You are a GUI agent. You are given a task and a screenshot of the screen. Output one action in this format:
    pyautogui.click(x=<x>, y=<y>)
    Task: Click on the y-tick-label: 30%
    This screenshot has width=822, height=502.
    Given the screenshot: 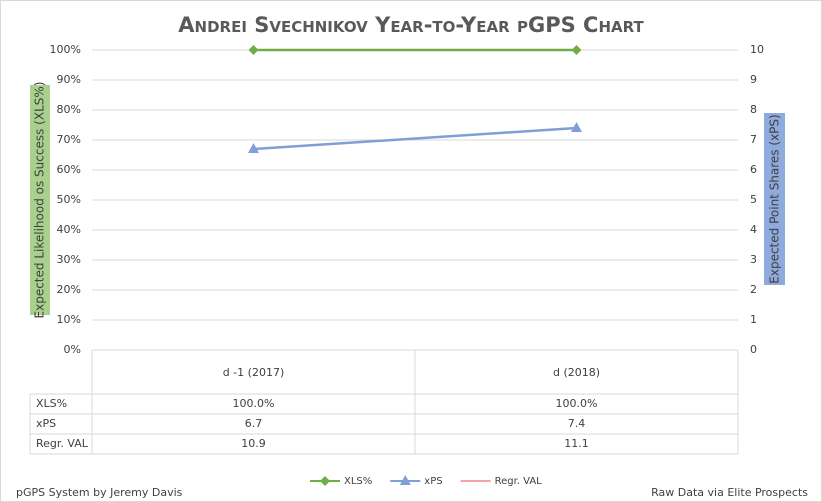 What is the action you would take?
    pyautogui.click(x=69, y=259)
    